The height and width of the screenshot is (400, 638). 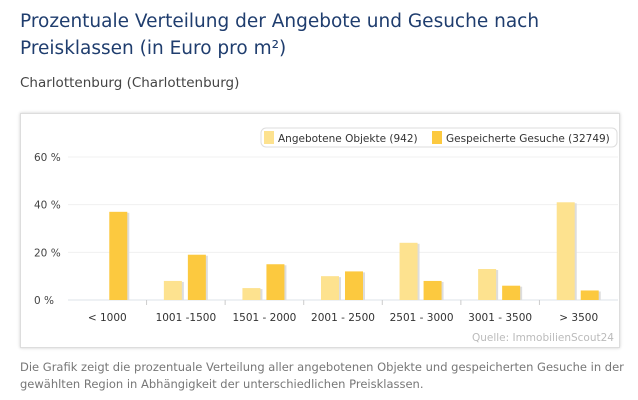 I want to click on y-tick-label: 60 %, so click(x=47, y=158).